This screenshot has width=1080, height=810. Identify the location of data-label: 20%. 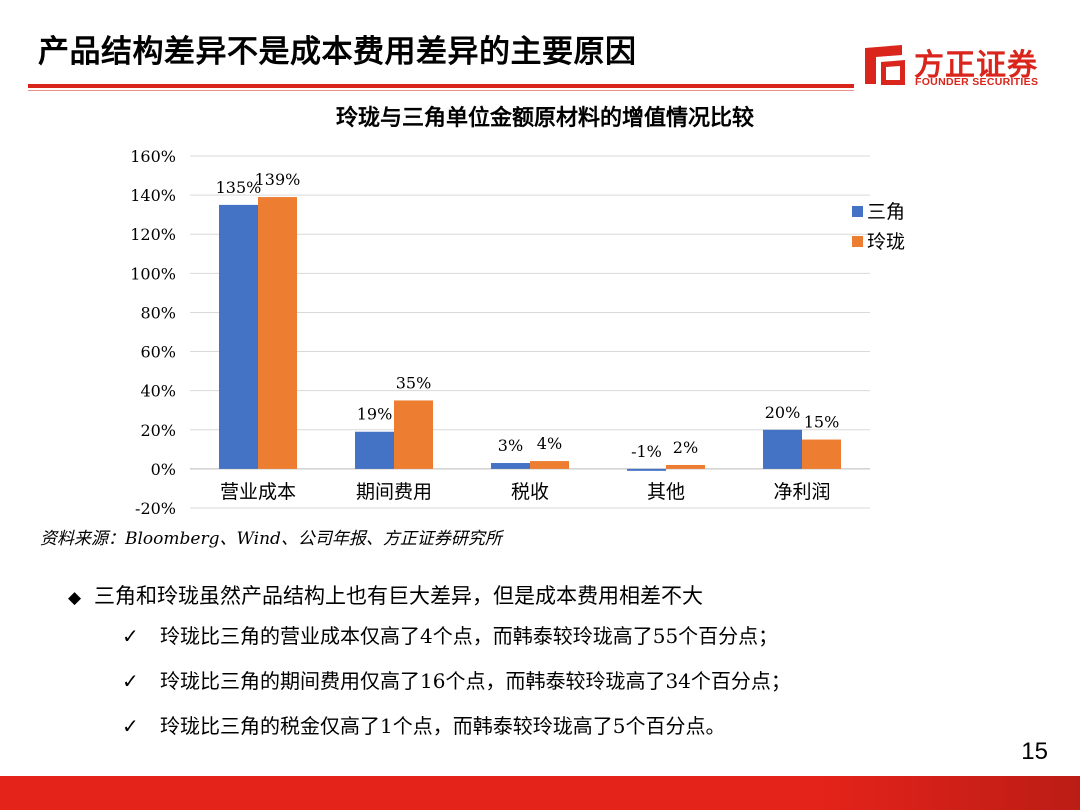
(783, 412).